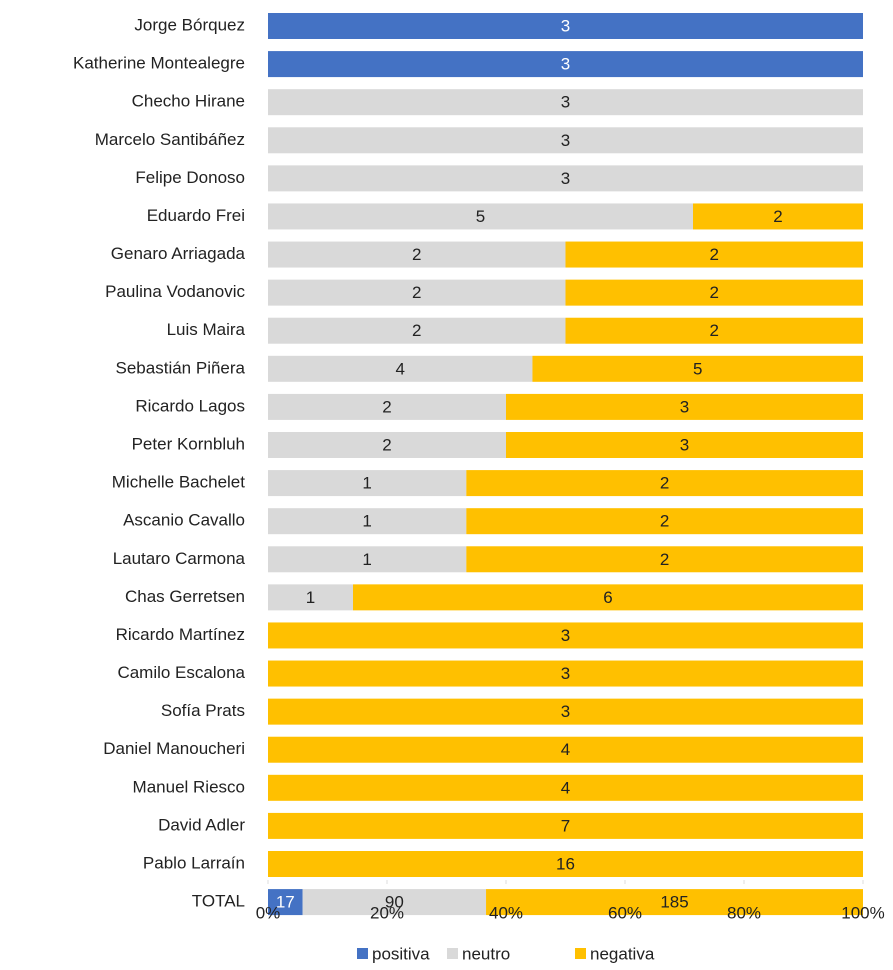 This screenshot has width=893, height=970. Describe the element at coordinates (622, 953) in the screenshot. I see `legend-label: negativa` at that location.